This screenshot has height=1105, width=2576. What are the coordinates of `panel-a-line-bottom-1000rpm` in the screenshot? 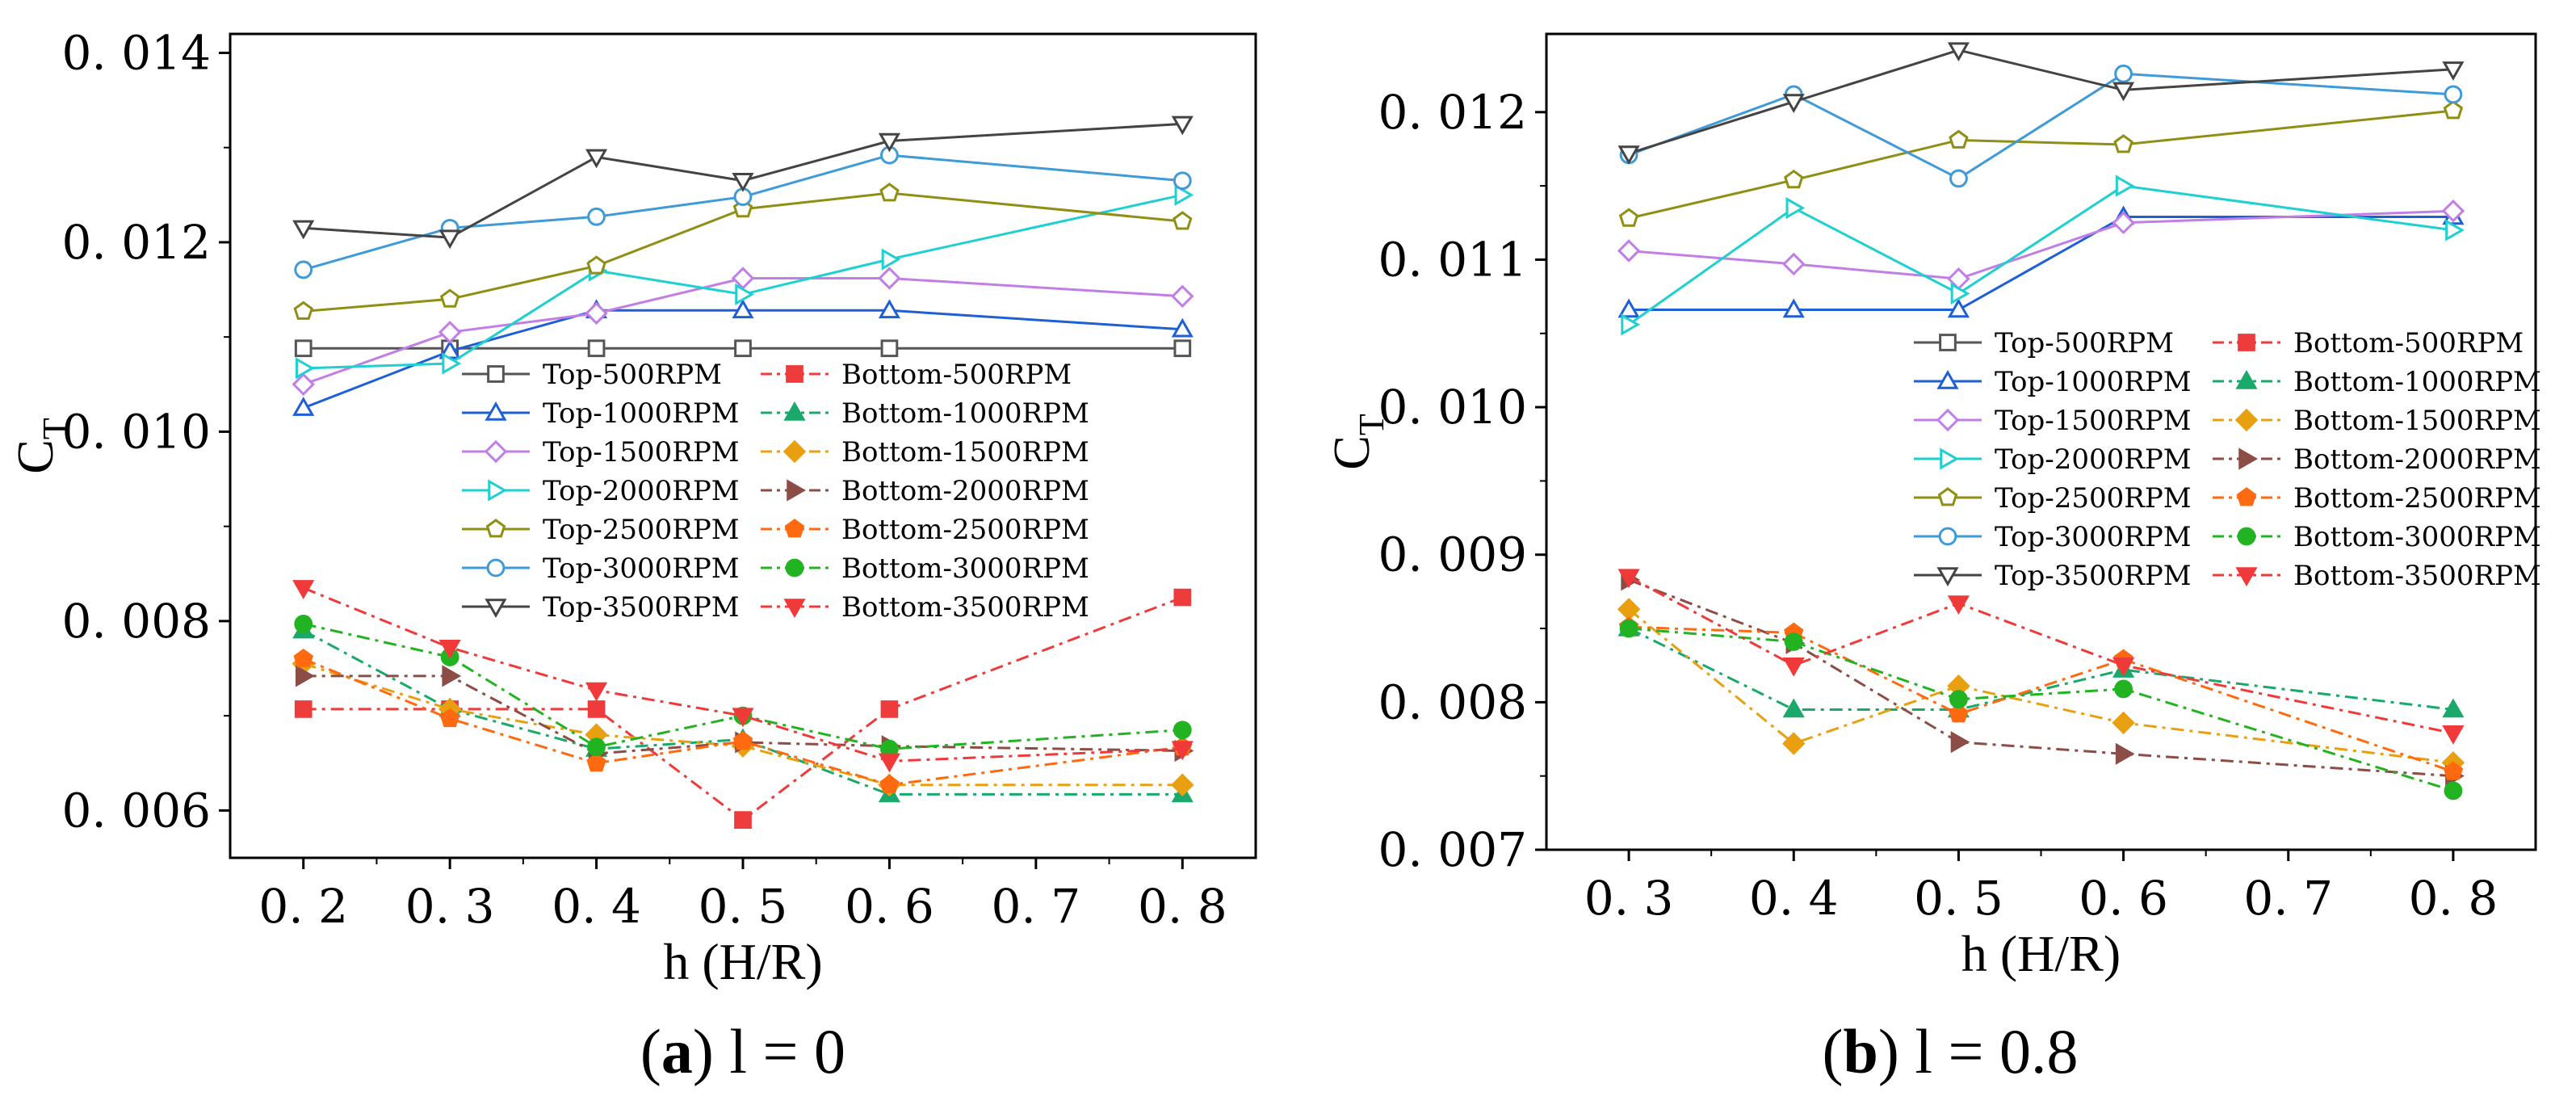 It's located at (742, 712).